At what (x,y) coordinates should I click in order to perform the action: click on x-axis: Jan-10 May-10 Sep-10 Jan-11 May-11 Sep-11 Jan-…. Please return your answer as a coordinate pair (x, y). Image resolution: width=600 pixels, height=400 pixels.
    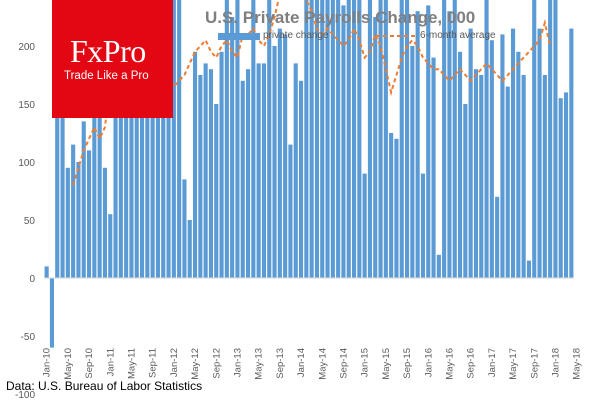
    Looking at the image, I should click on (312, 364).